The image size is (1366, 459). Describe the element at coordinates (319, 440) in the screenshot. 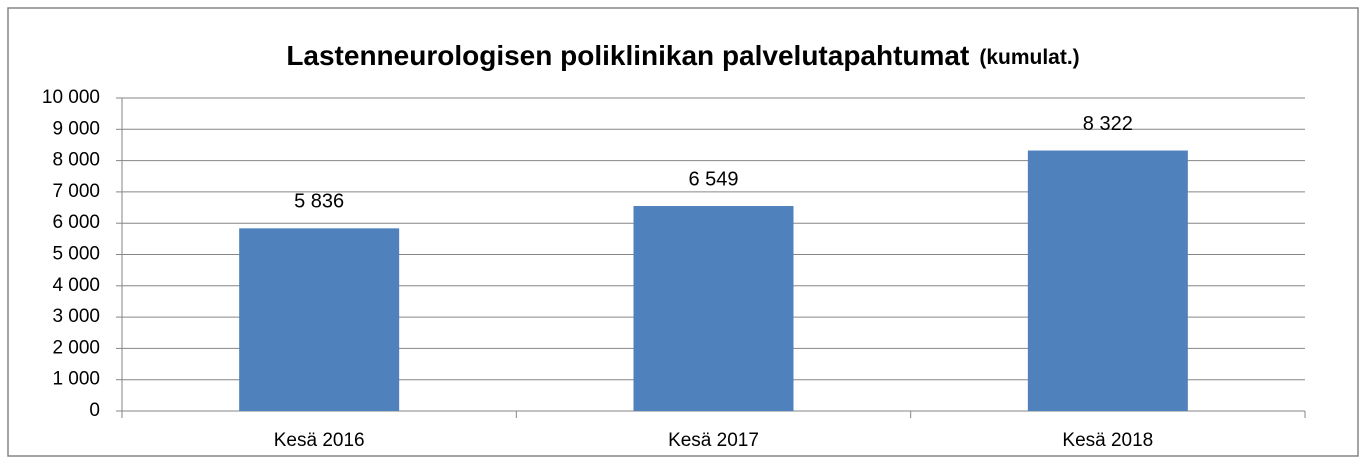

I see `x-tick-label: Kesä 2016` at that location.